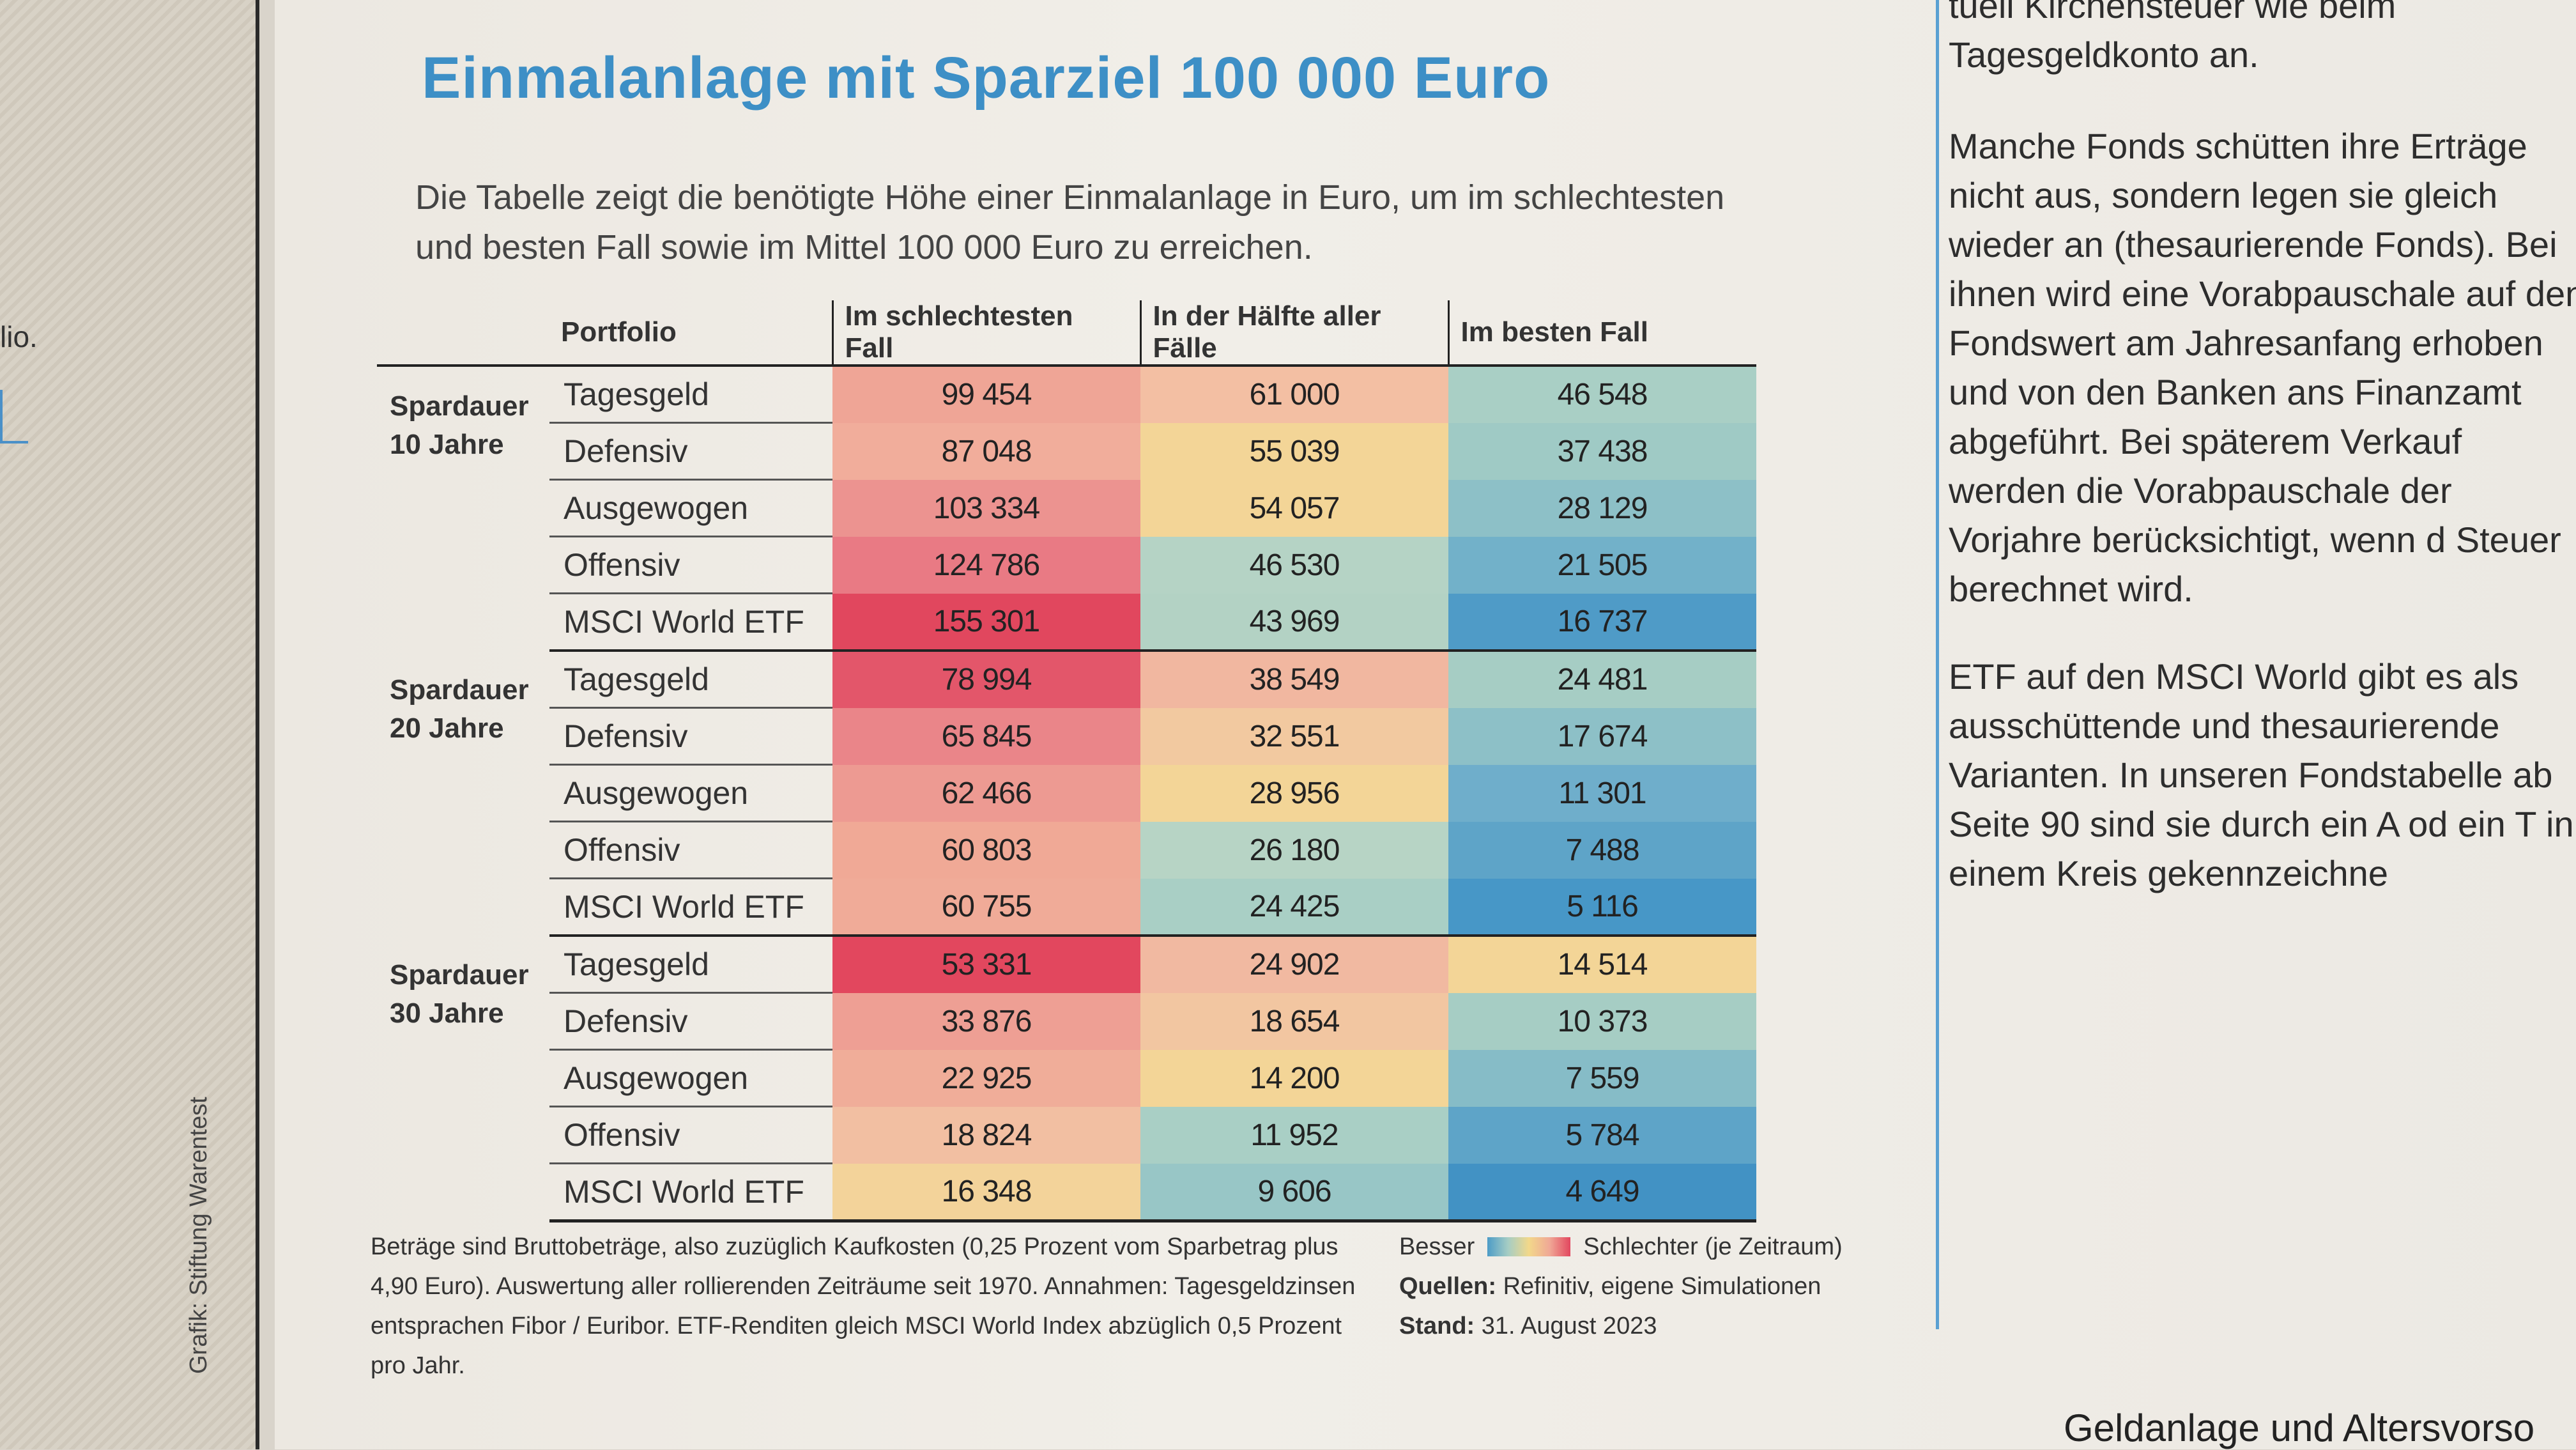 This screenshot has height=1450, width=2576. Describe the element at coordinates (1602, 680) in the screenshot. I see `best-case-cell: 24 481` at that location.